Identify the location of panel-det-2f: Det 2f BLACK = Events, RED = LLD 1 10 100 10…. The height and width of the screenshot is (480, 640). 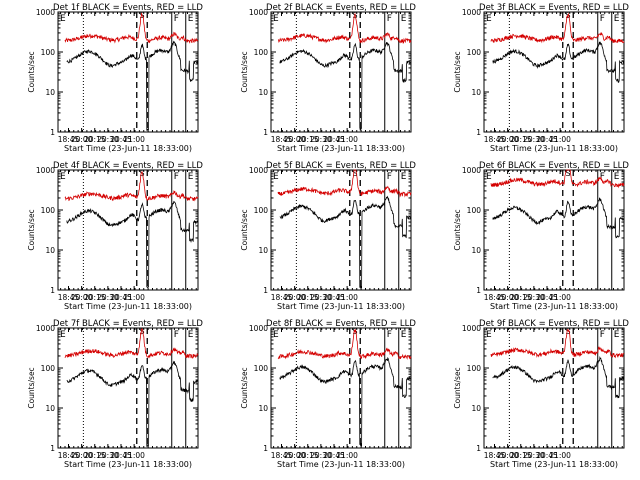
(328, 78).